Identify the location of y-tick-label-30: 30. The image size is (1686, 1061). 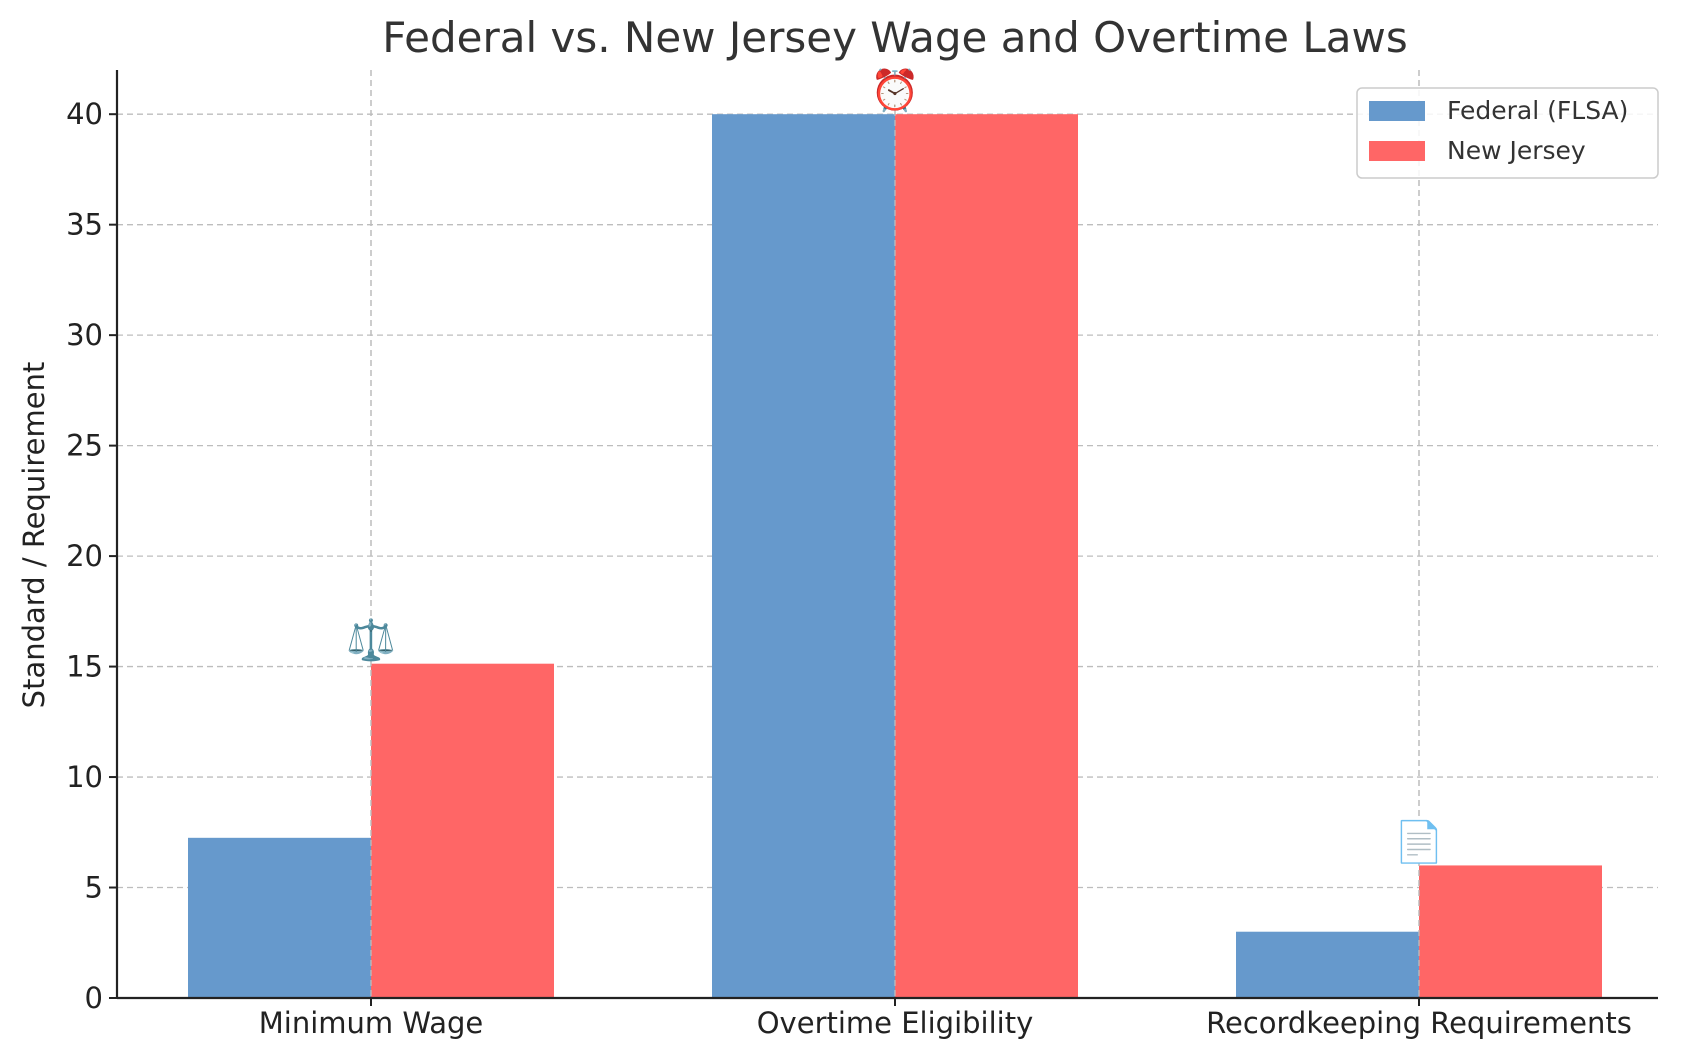
(84, 335).